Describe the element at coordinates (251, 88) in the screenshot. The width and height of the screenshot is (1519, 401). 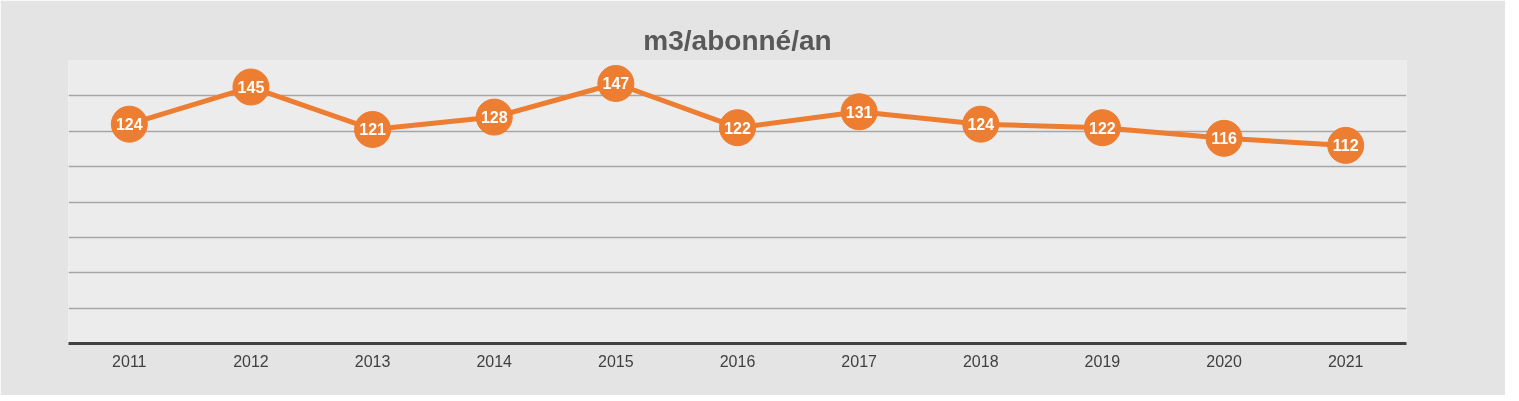
I see `data-label: 145` at that location.